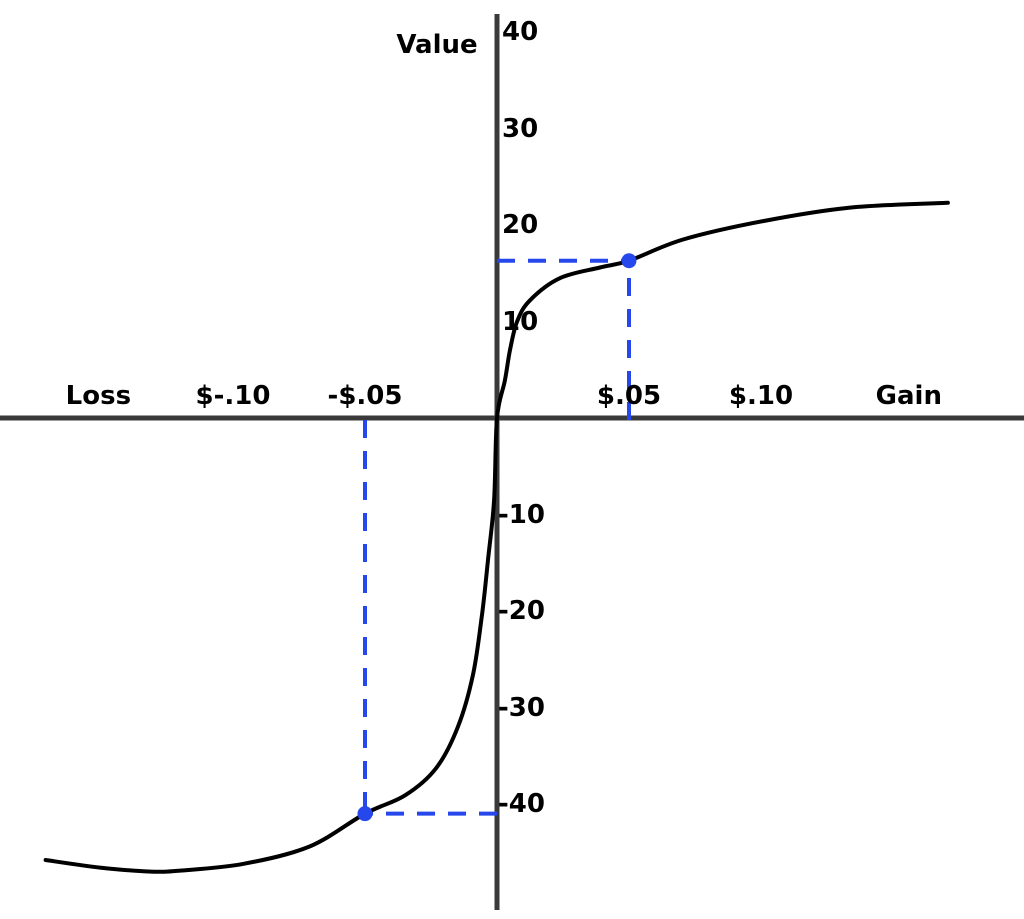 The image size is (1024, 919). Describe the element at coordinates (629, 261) in the screenshot. I see `gain-reference-point-dot` at that location.